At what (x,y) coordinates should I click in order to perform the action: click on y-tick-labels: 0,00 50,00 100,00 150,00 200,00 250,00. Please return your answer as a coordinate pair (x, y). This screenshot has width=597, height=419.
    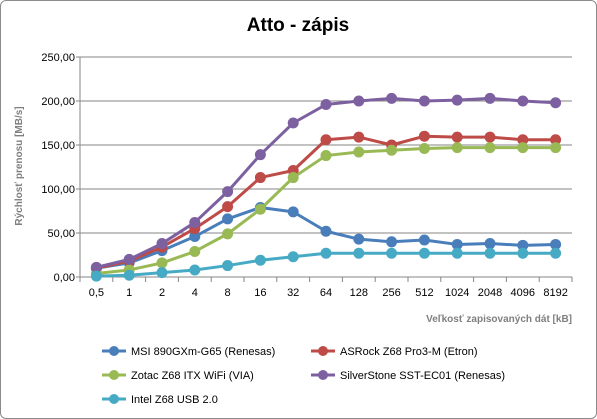
    Looking at the image, I should click on (58, 168).